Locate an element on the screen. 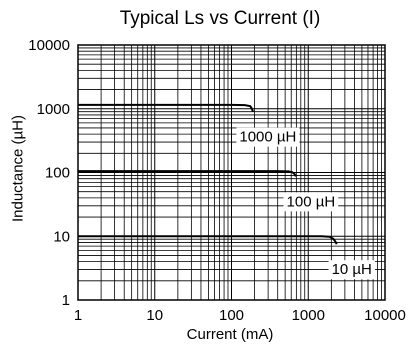  x-axis-label: Current (mA) is located at coordinates (230, 334).